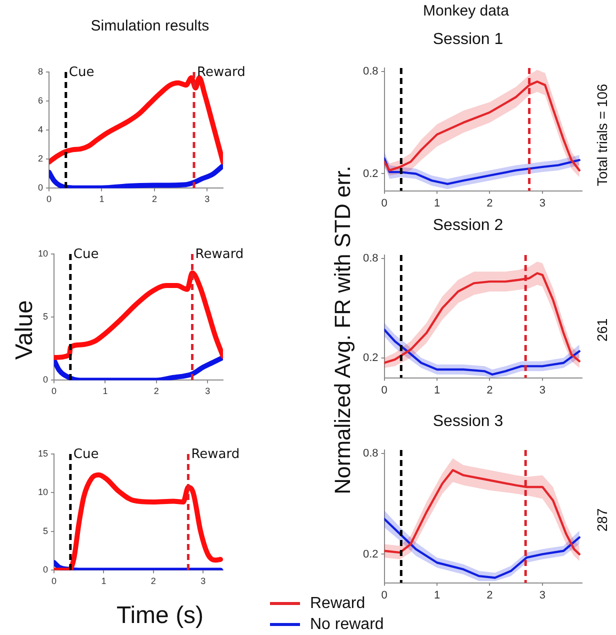  What do you see at coordinates (347, 625) in the screenshot?
I see `legend-label: No reward` at bounding box center [347, 625].